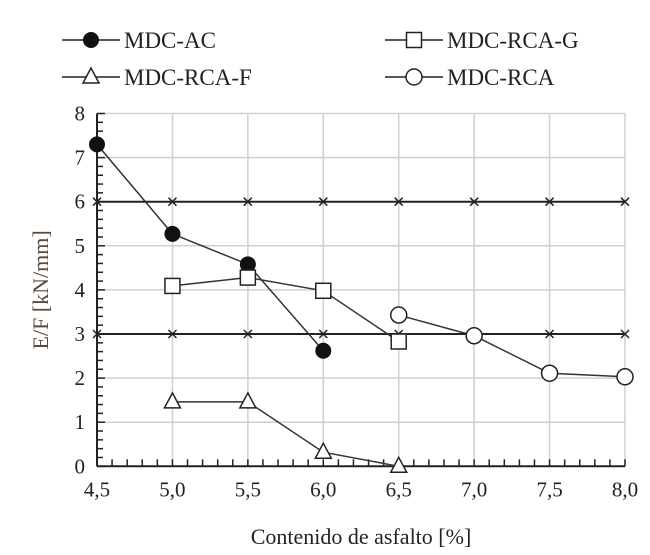 Image resolution: width=650 pixels, height=555 pixels. What do you see at coordinates (513, 40) in the screenshot?
I see `legend-label: MDC-RCA-G` at bounding box center [513, 40].